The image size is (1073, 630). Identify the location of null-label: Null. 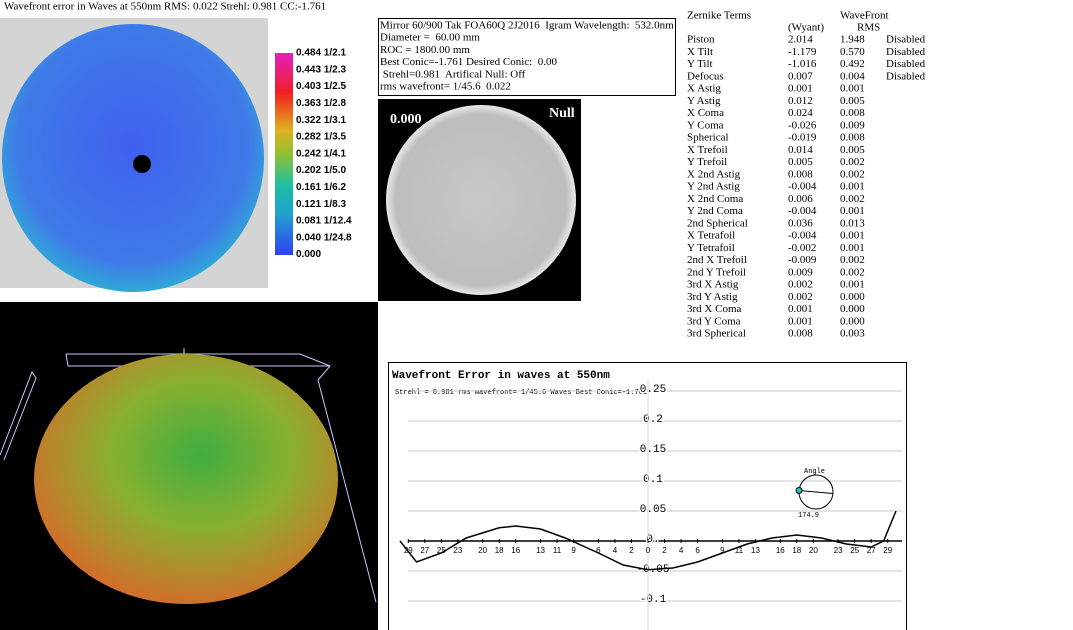
(562, 113).